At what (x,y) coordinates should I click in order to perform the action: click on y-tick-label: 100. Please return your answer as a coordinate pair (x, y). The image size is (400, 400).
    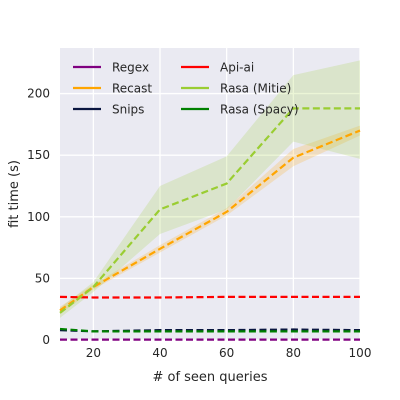
    Looking at the image, I should click on (38, 217).